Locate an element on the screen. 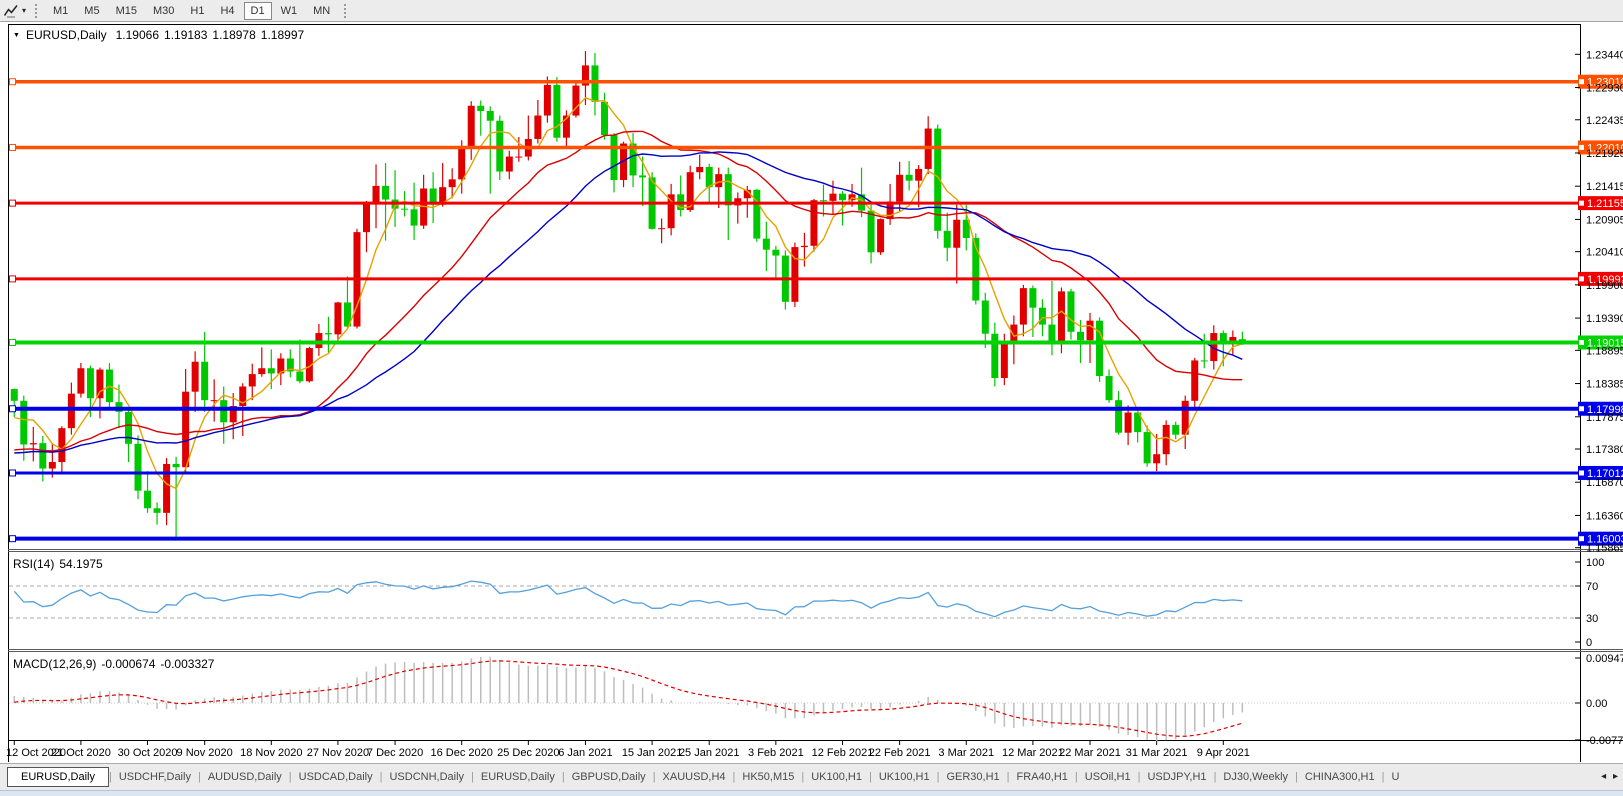 This screenshot has height=796, width=1623. tool-dropdown-caret-icon: ▾ is located at coordinates (24, 10).